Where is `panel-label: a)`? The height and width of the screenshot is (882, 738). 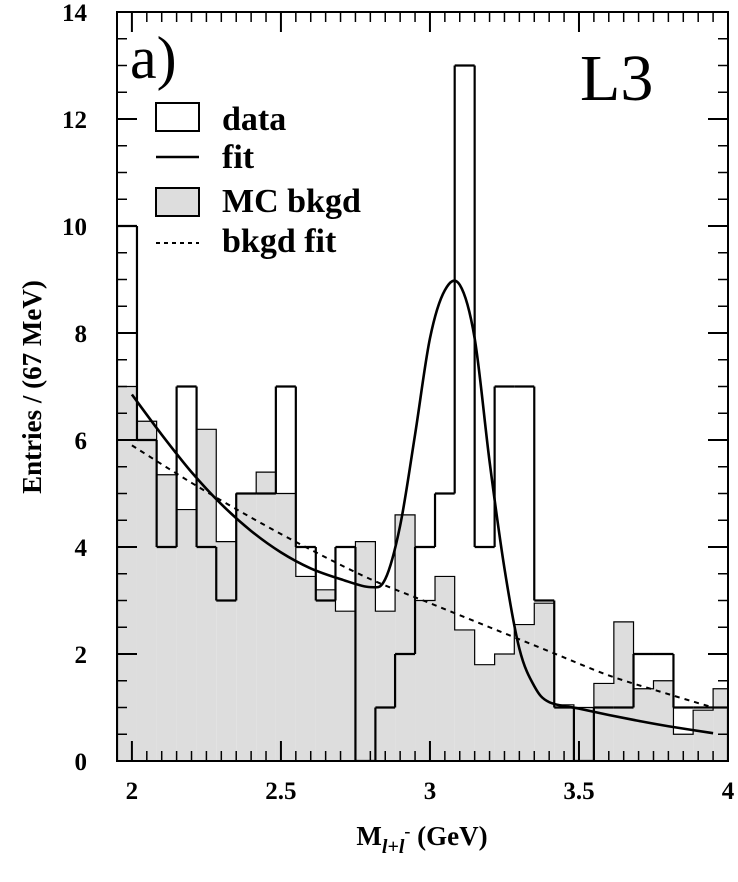
panel-label: a) is located at coordinates (153, 58).